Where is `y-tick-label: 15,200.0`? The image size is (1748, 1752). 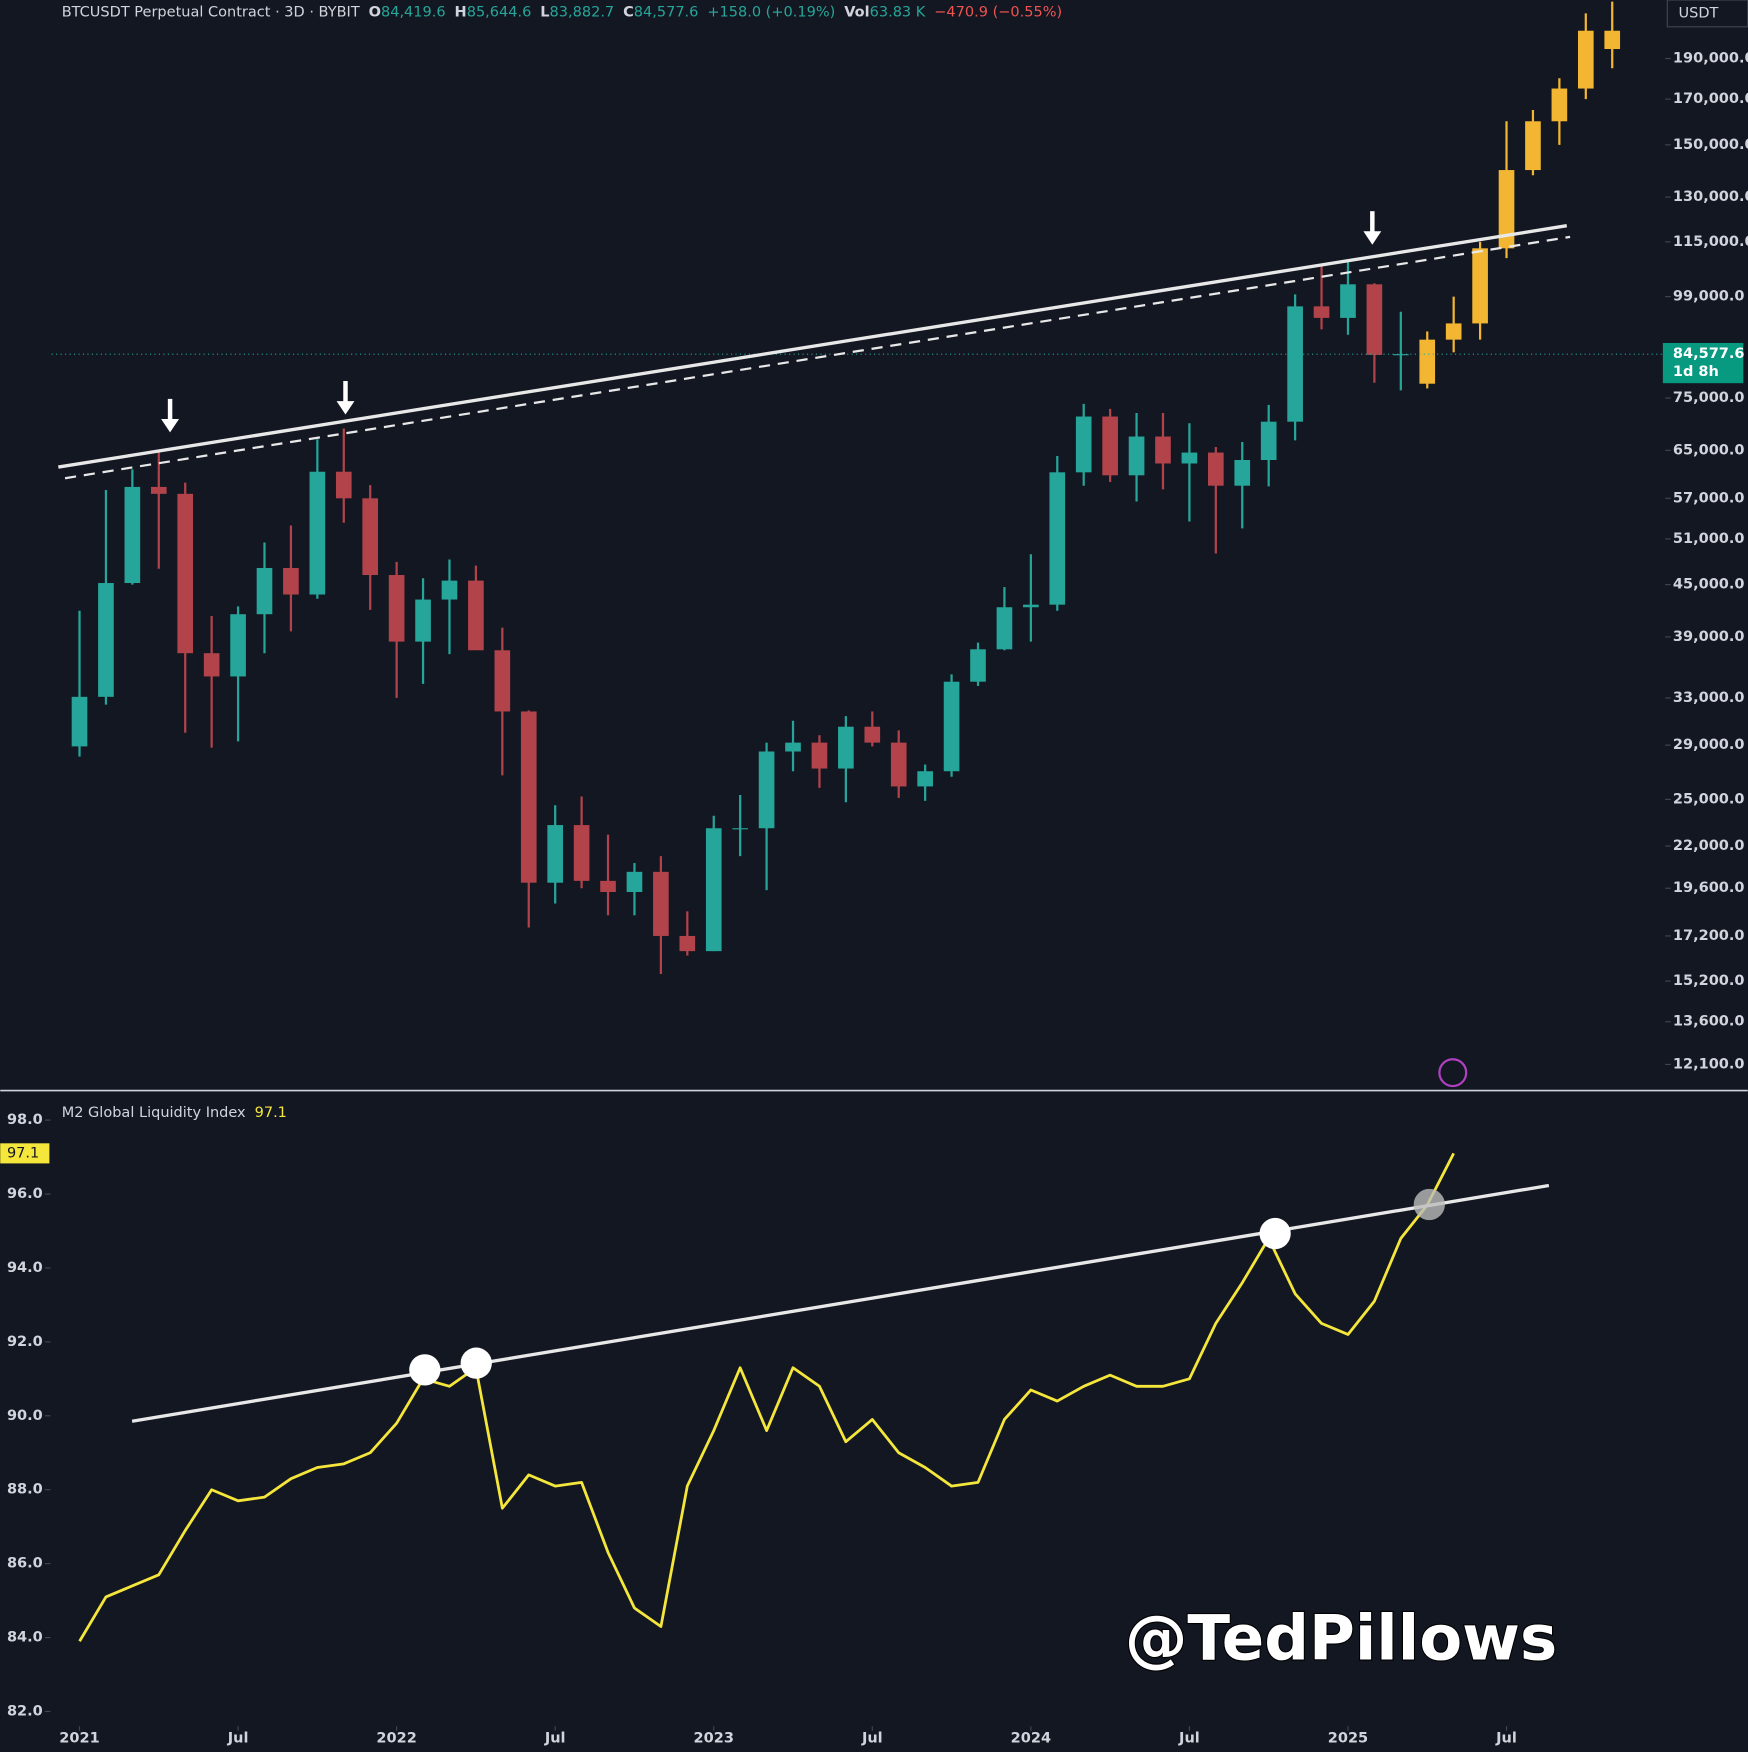 y-tick-label: 15,200.0 is located at coordinates (1709, 981).